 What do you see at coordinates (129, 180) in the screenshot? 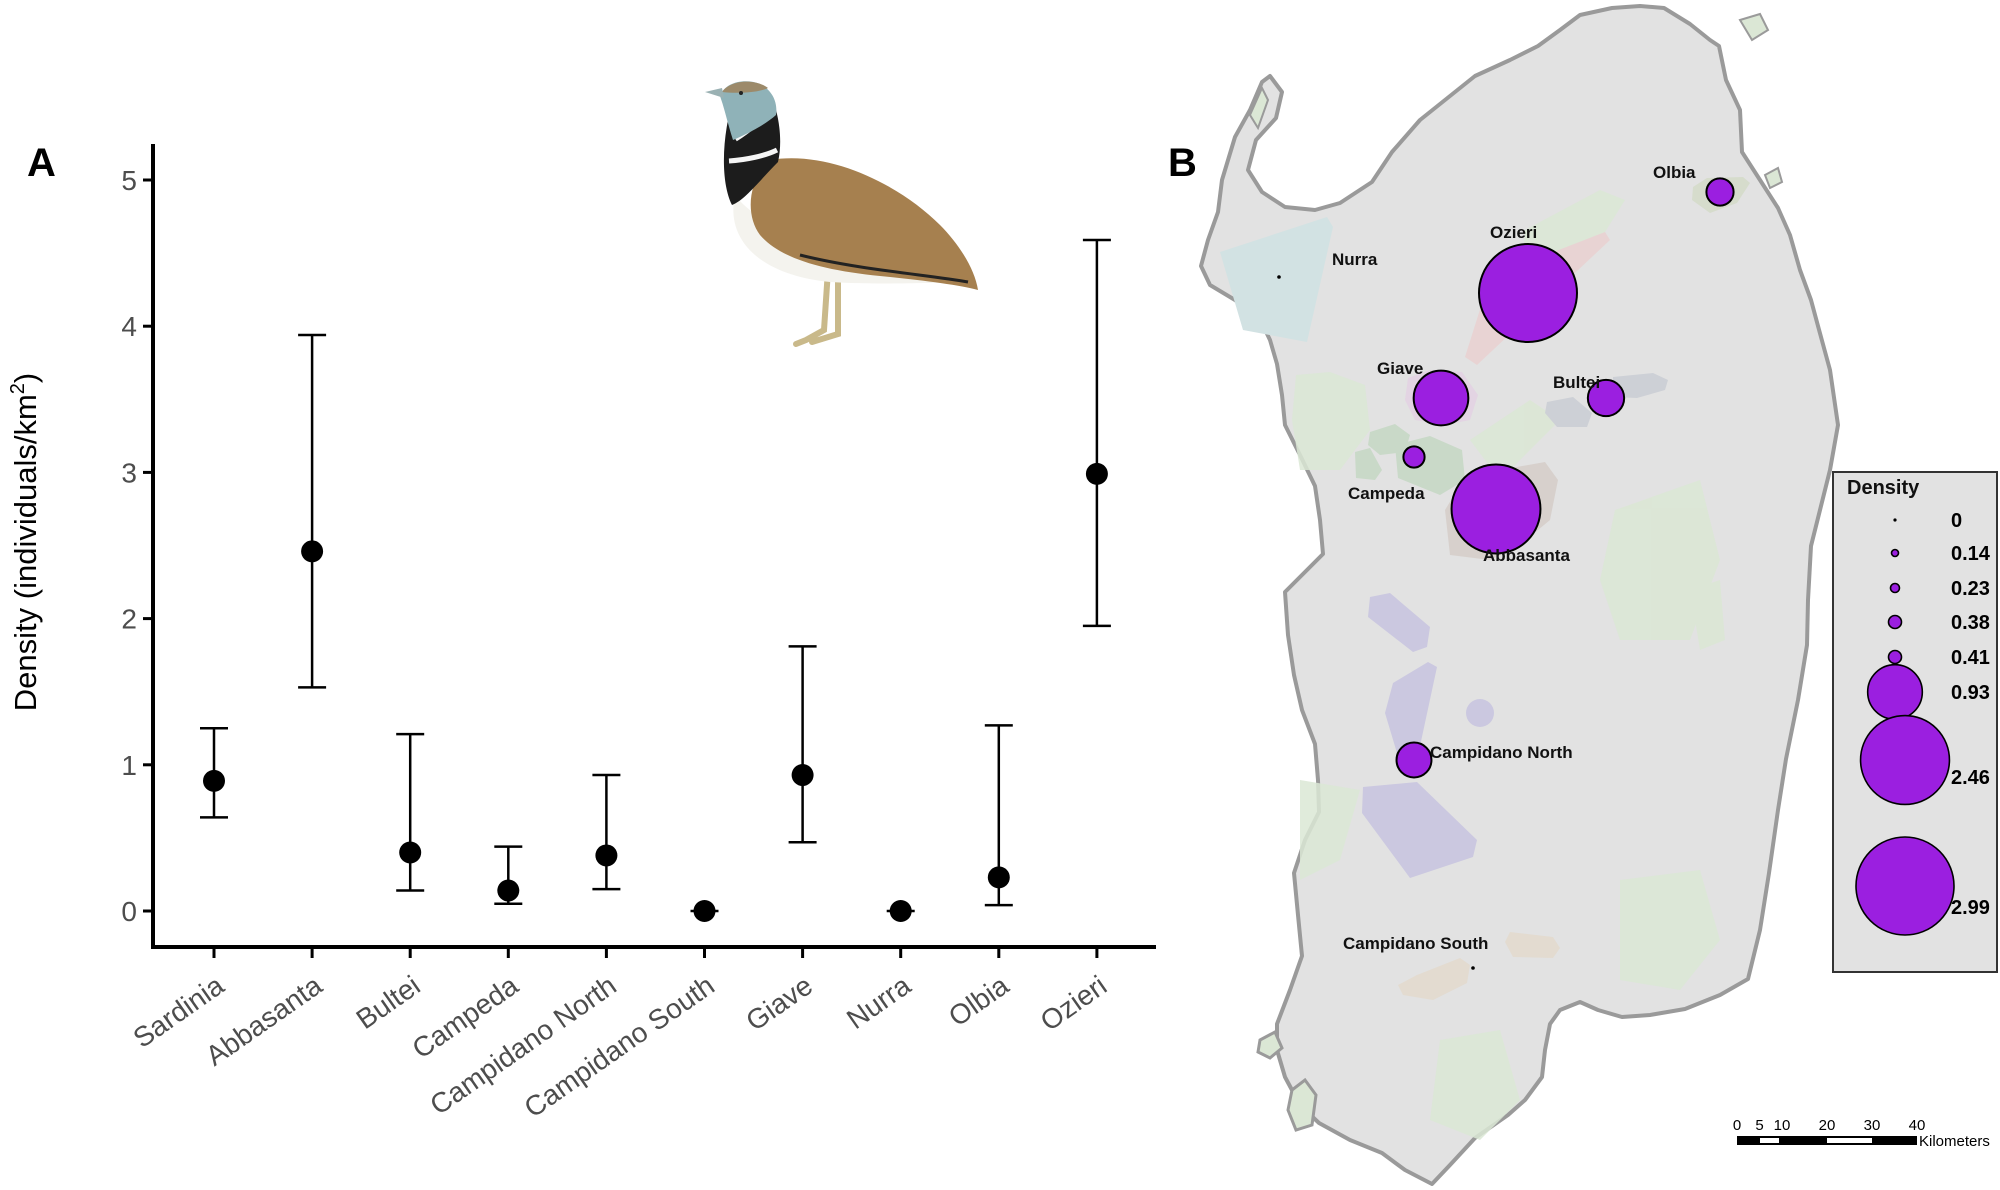
I see `y-tick-label: 5` at bounding box center [129, 180].